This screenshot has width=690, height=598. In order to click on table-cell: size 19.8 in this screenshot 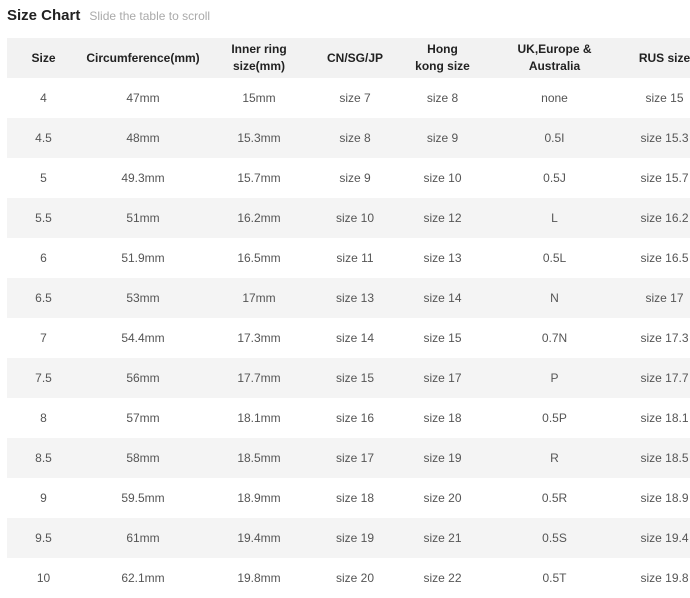, I will do `click(664, 578)`.